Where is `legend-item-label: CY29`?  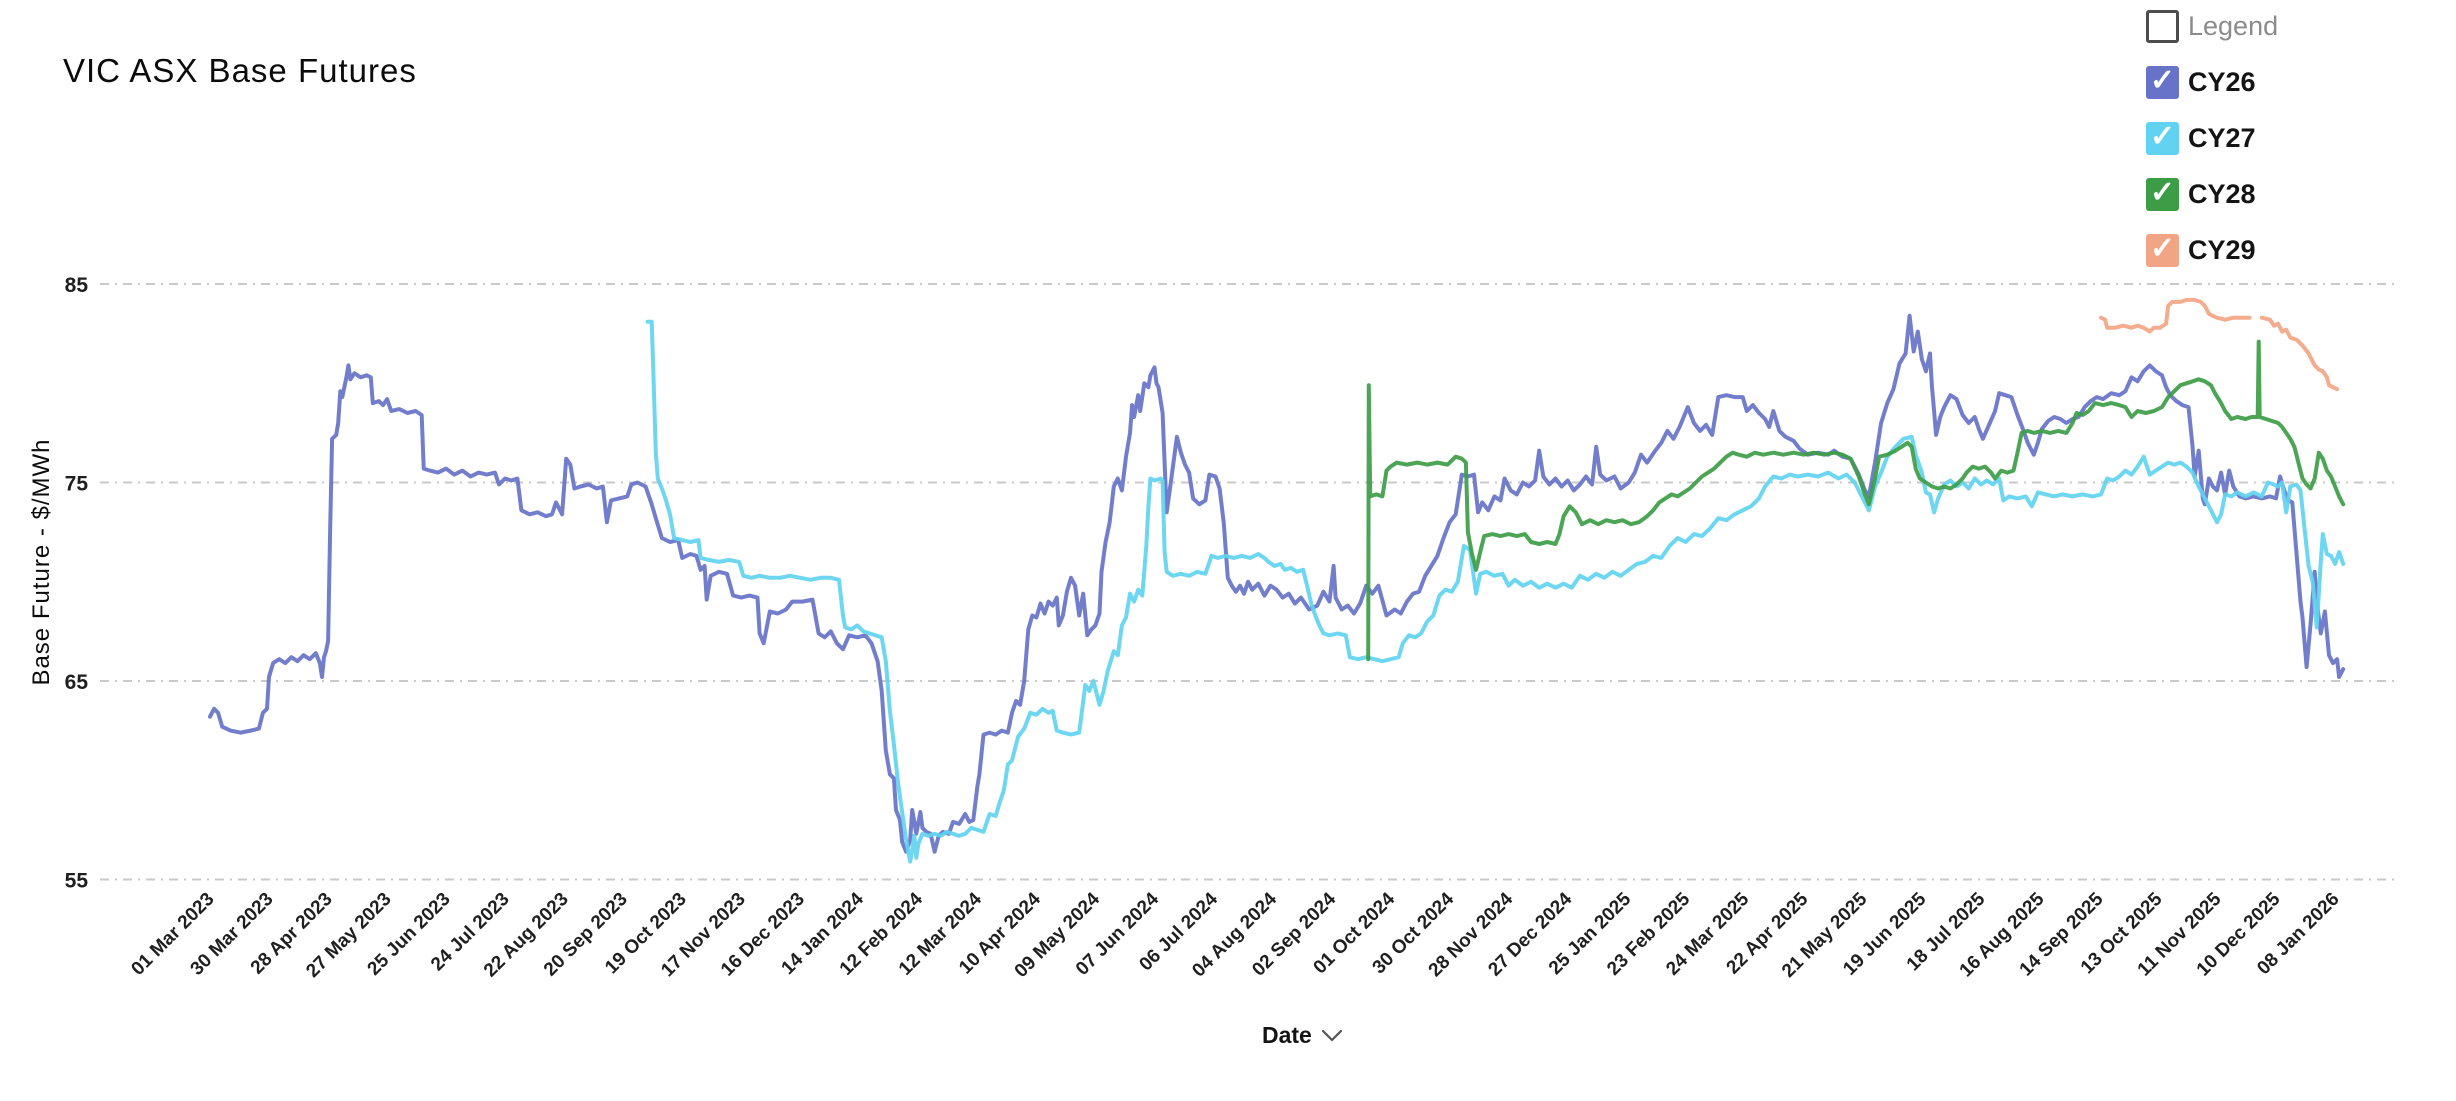
legend-item-label: CY29 is located at coordinates (2222, 249).